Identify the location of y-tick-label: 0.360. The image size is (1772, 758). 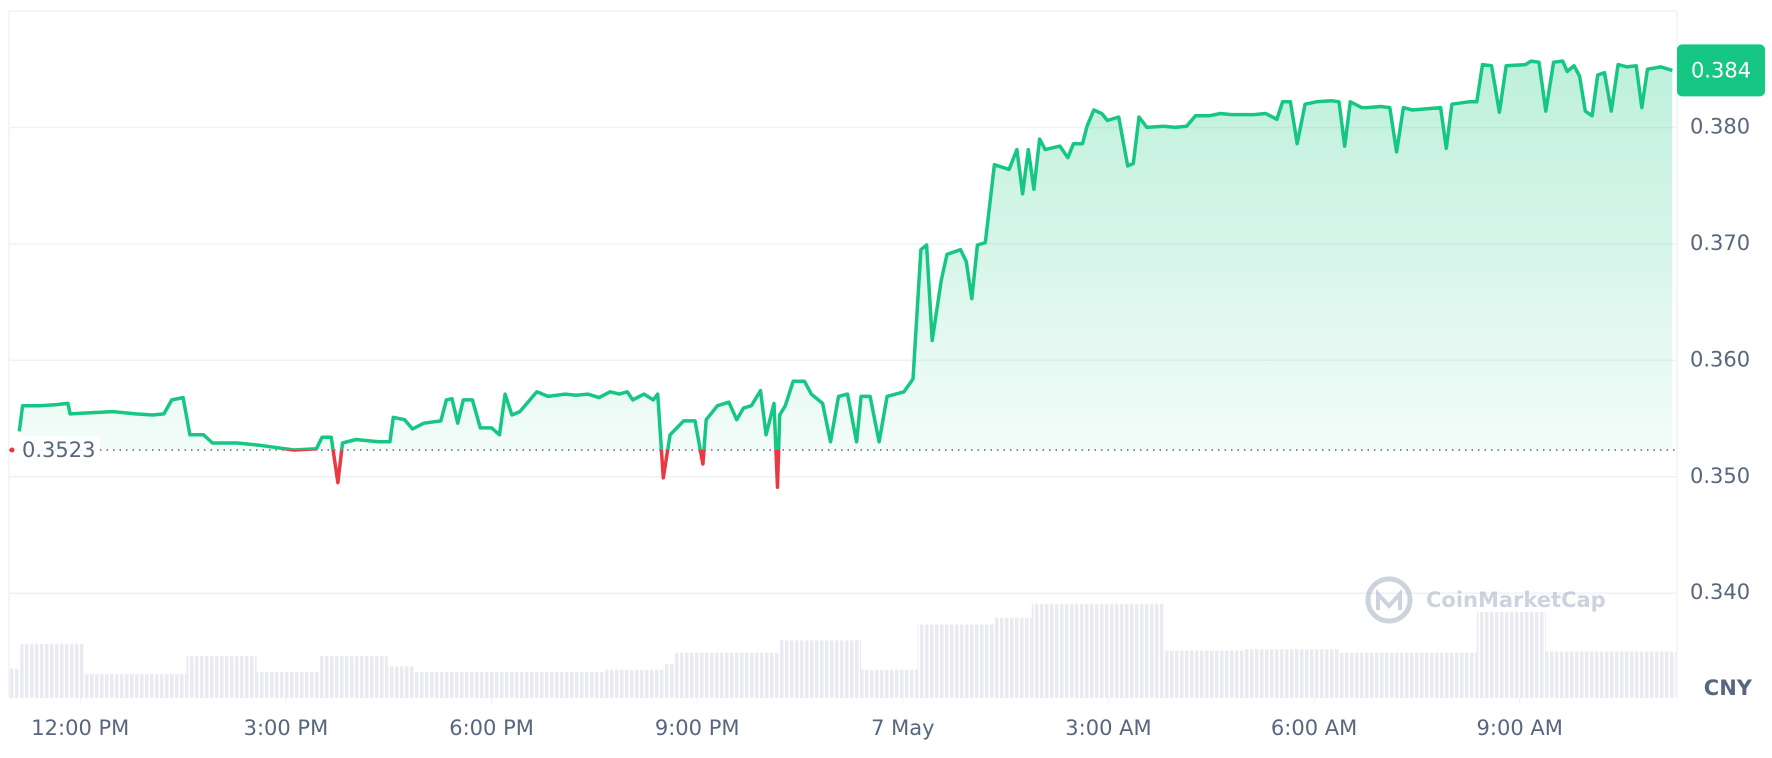
(1720, 359).